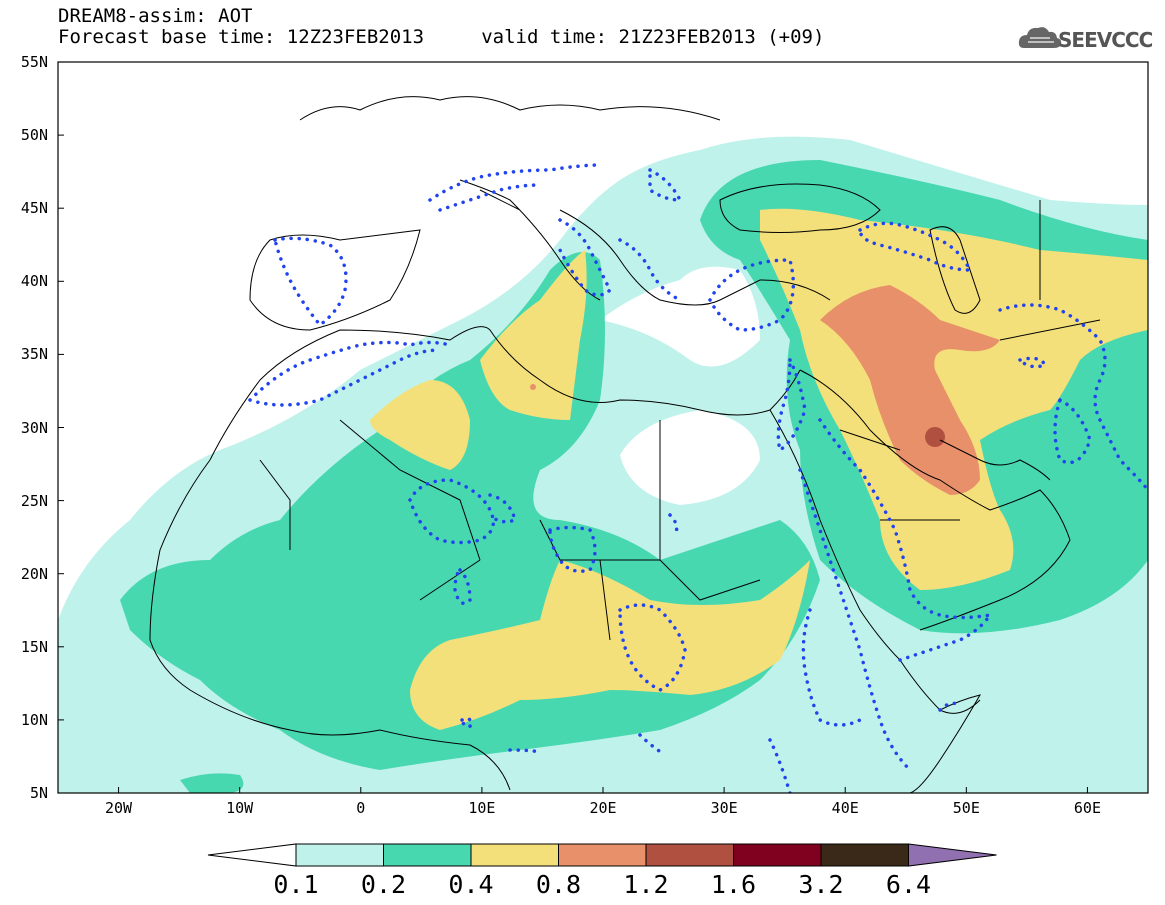  Describe the element at coordinates (34, 281) in the screenshot. I see `lat-tick-label: 40N` at that location.